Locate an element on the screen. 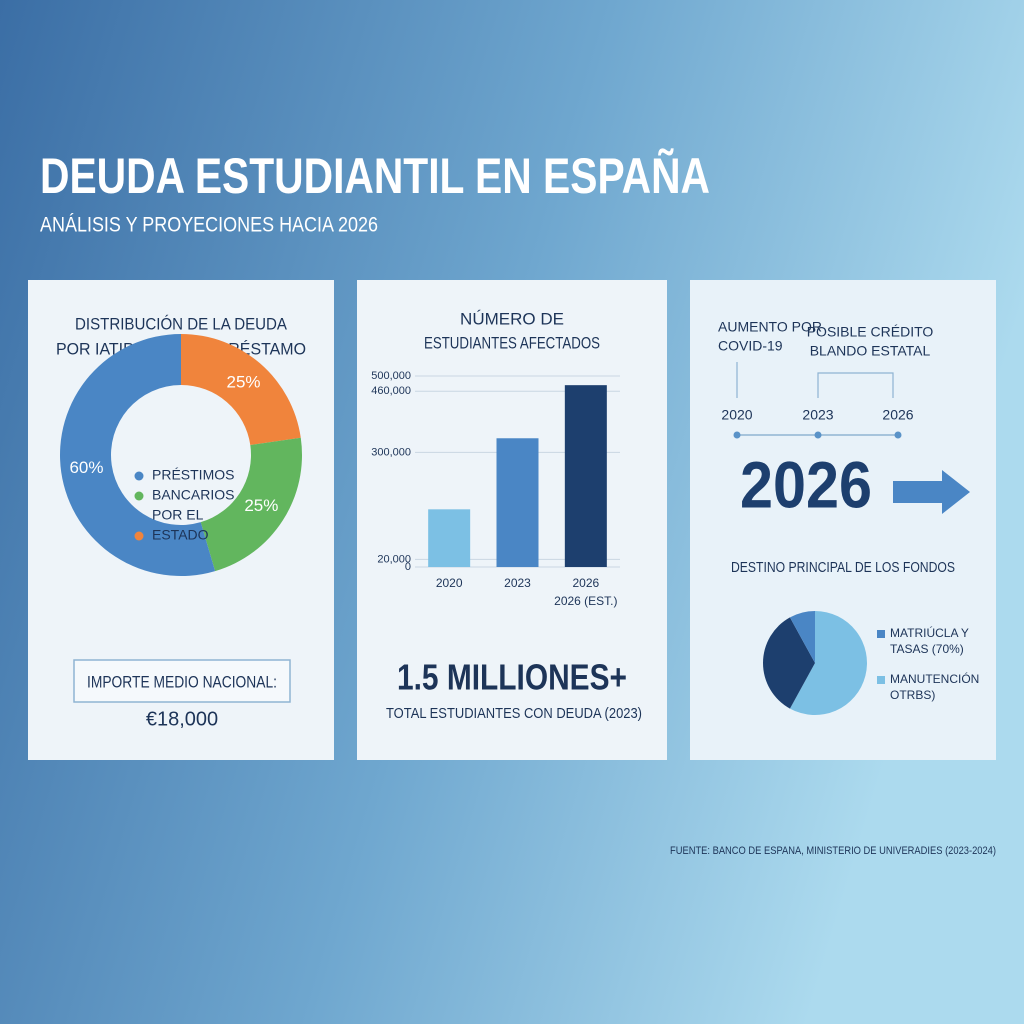 This screenshot has width=1024, height=1024. box-label: IMPORTE MEDIO NACIONAL: is located at coordinates (182, 681).